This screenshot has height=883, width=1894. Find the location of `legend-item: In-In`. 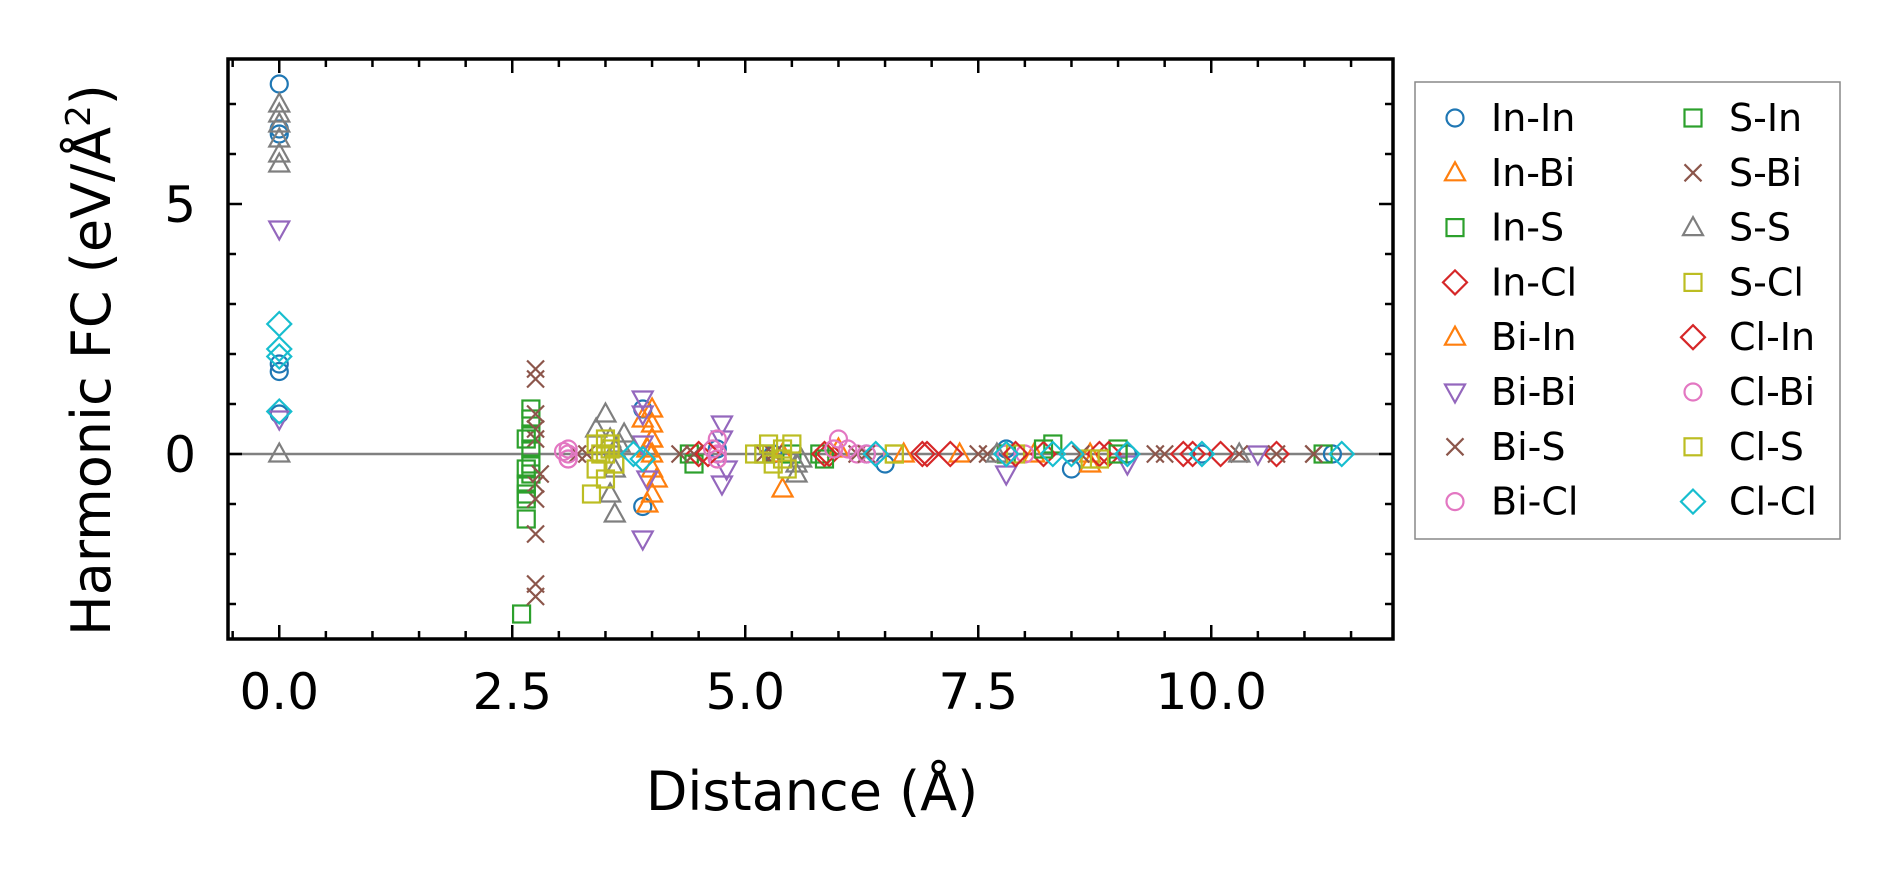

legend-item: In-In is located at coordinates (1510, 118).